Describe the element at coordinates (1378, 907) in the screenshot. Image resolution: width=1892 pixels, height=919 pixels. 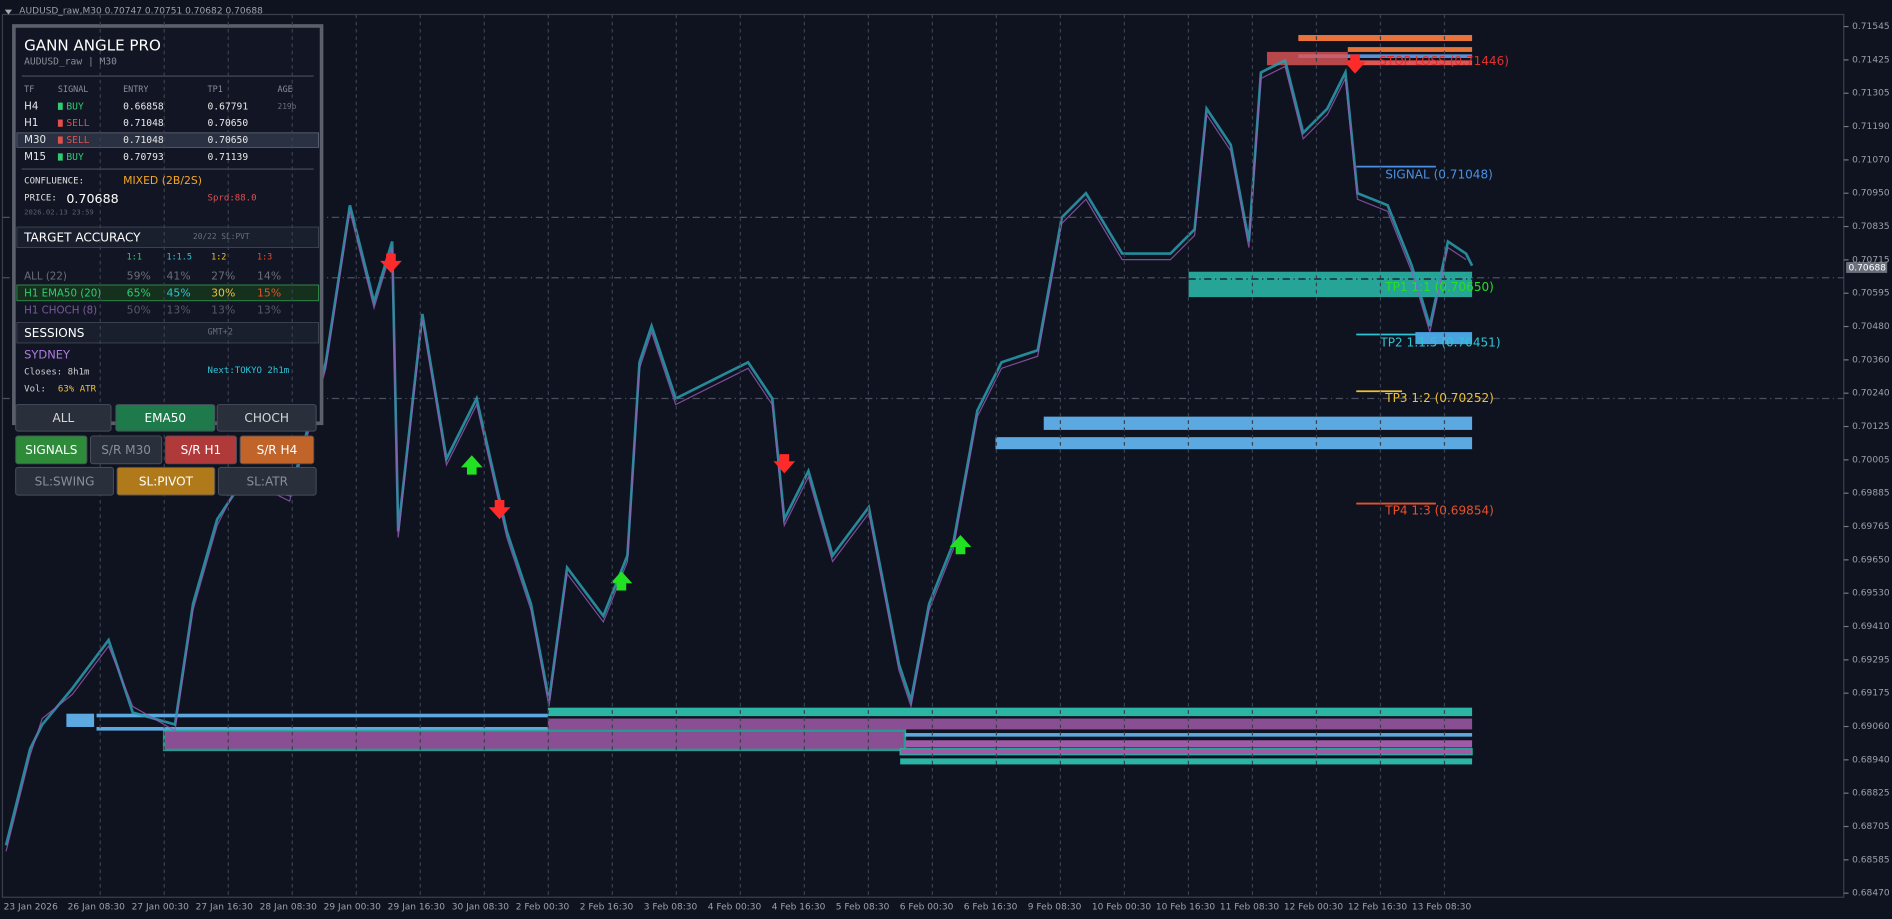
I see `time-label: 12 Feb 16:30` at that location.